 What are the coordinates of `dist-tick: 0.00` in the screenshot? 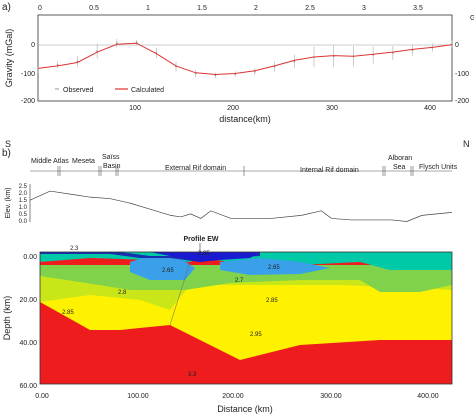 It's located at (42, 396).